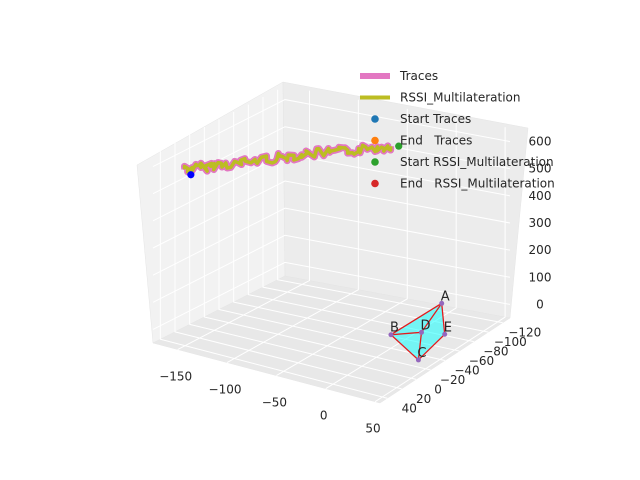  Describe the element at coordinates (540, 142) in the screenshot. I see `z-tick-label: 600` at that location.